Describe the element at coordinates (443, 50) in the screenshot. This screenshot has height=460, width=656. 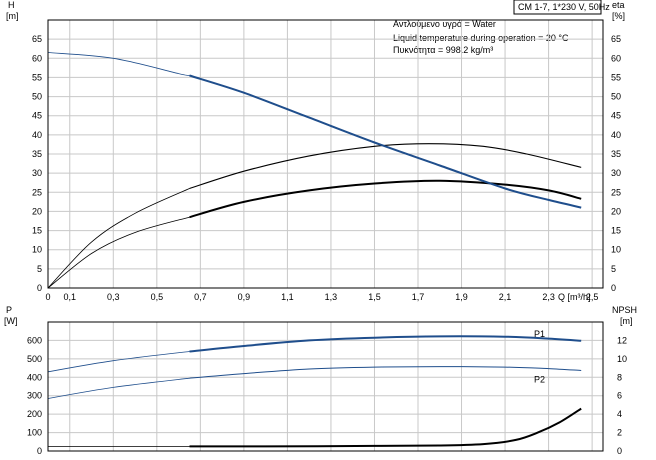
I see `info-line-density: Πυκνότητα = 998.2 kg/m³` at that location.